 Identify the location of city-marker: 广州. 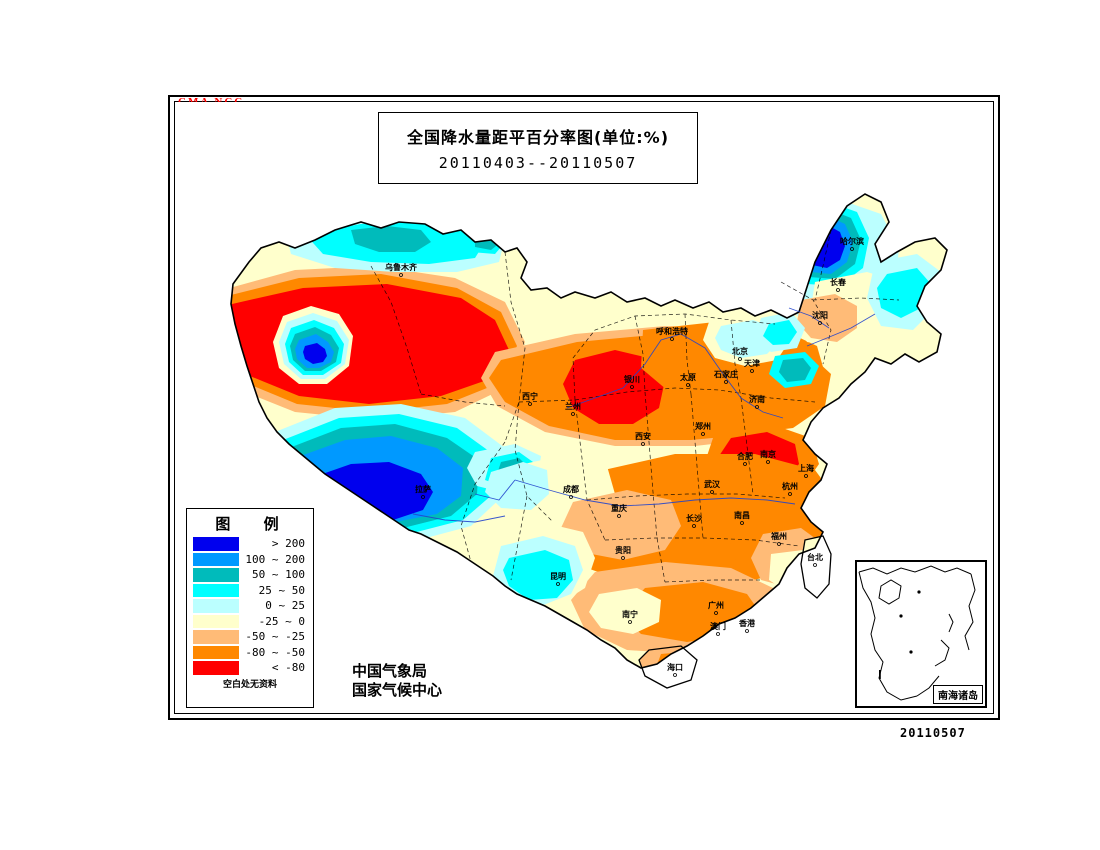
(716, 607).